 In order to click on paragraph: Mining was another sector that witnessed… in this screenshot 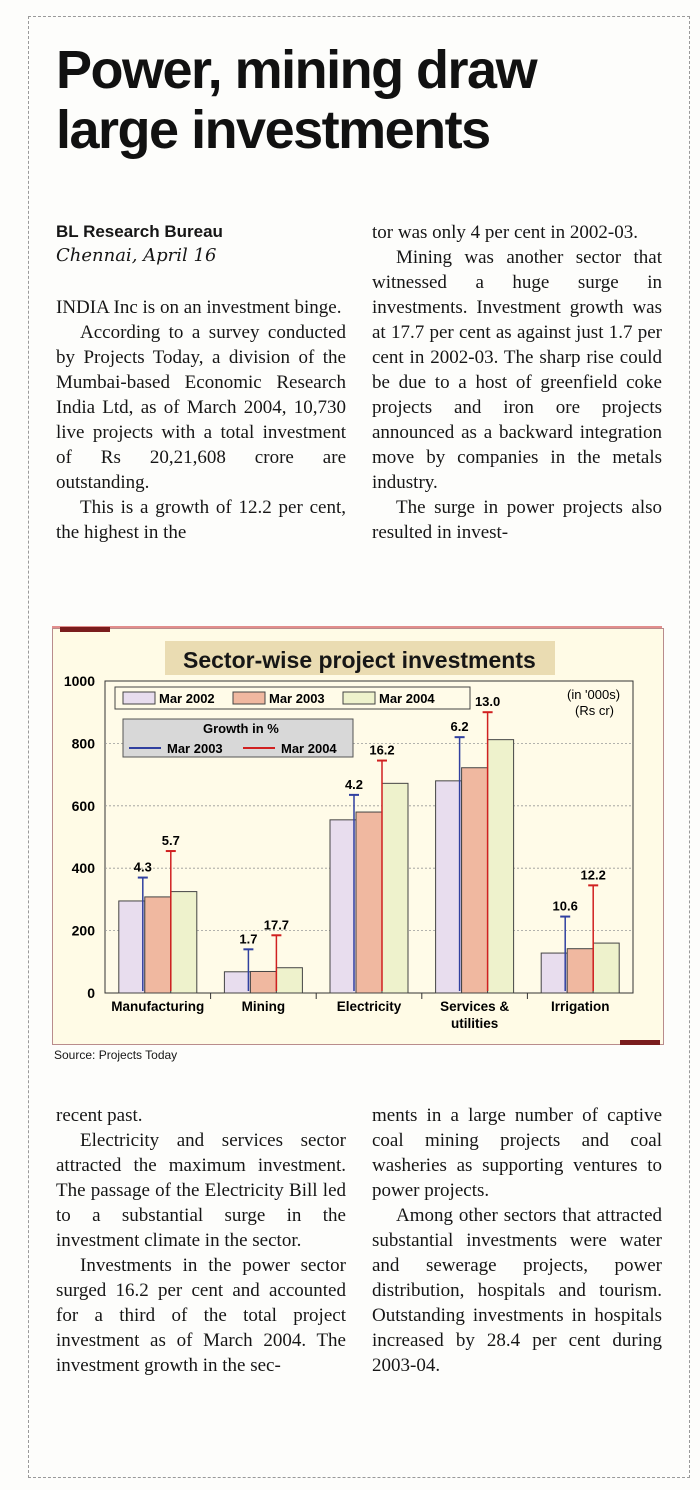, I will do `click(517, 370)`.